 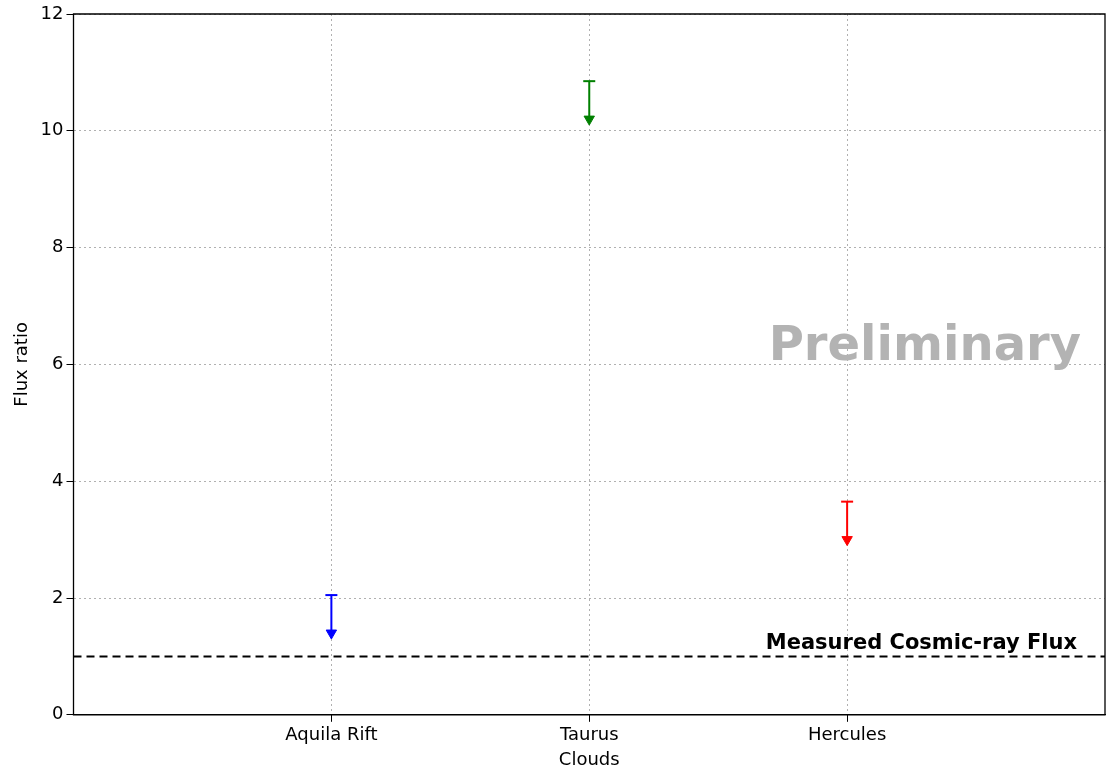 I want to click on y-tick-label: 12, so click(x=52, y=12).